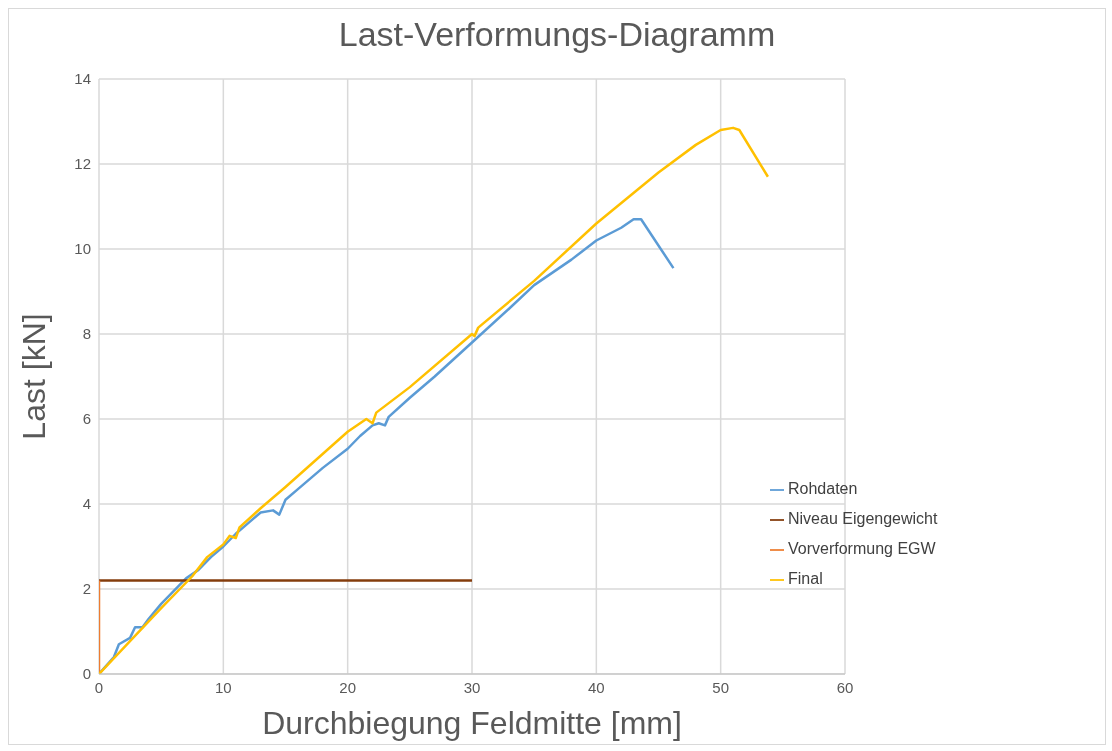 Image resolution: width=1112 pixels, height=751 pixels. I want to click on x-tick-label: 30, so click(472, 687).